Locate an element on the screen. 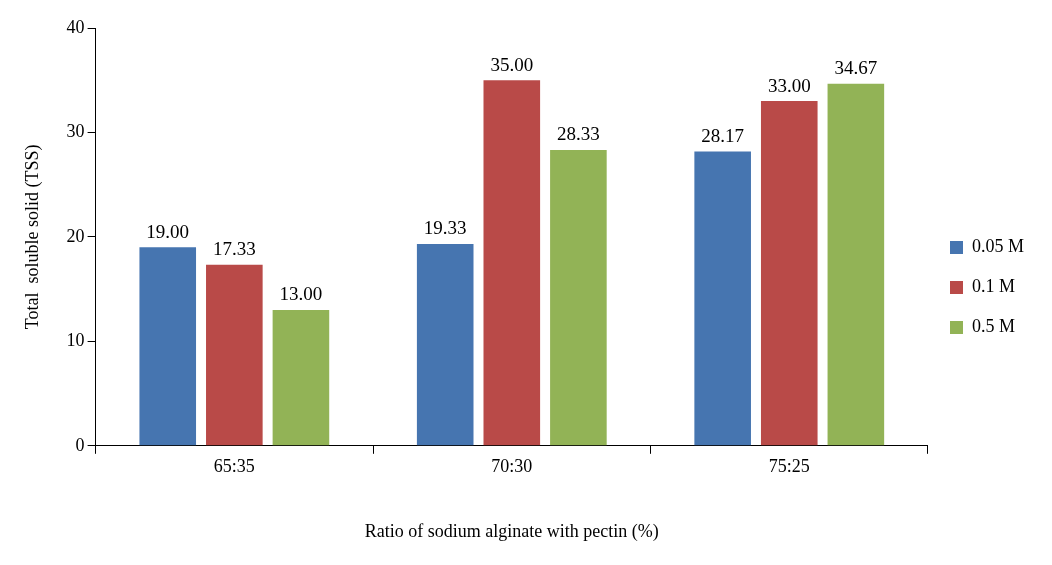 The height and width of the screenshot is (565, 1052). data-label: 17.33 is located at coordinates (234, 249).